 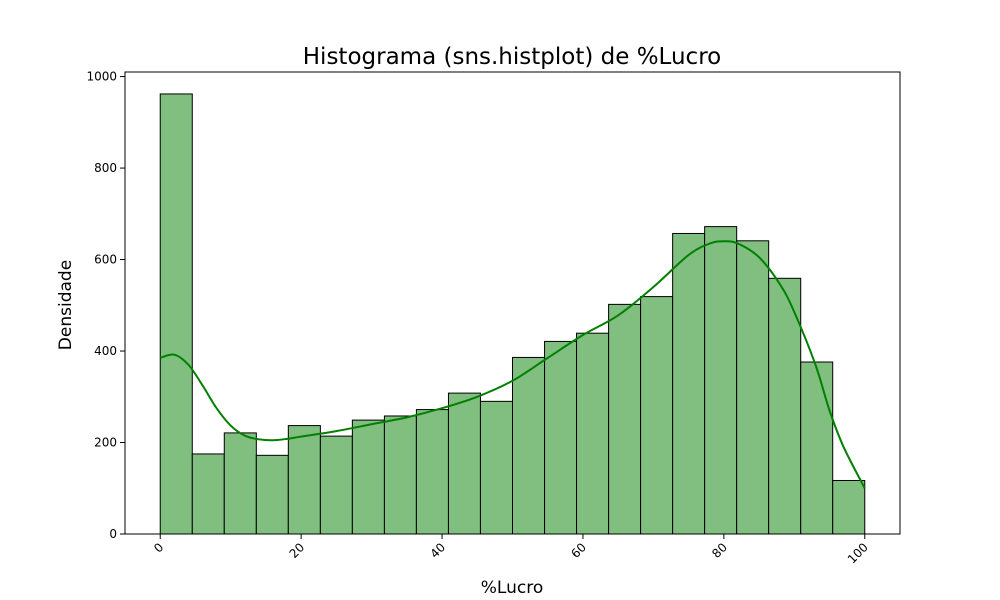 What do you see at coordinates (512, 588) in the screenshot?
I see `x-axis-title: %Lucro` at bounding box center [512, 588].